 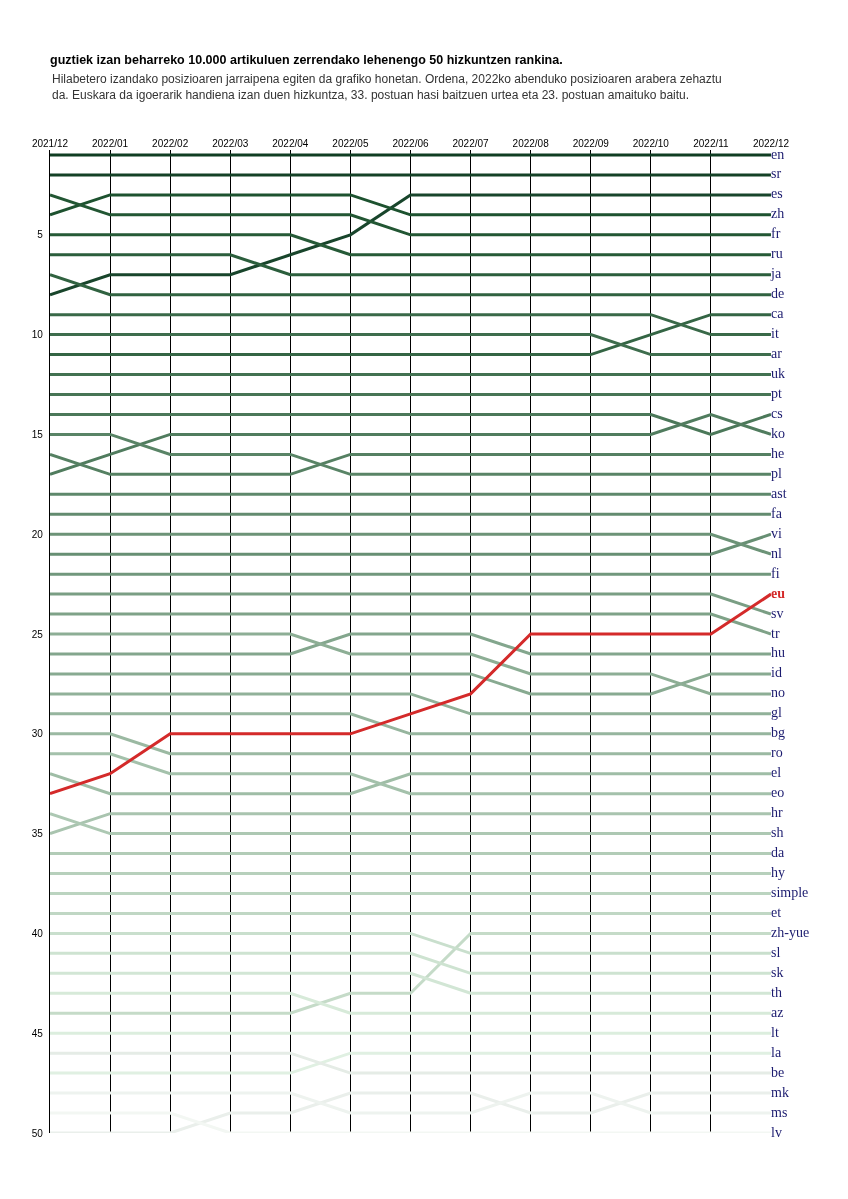 What do you see at coordinates (777, 813) in the screenshot?
I see `series-label: hr` at bounding box center [777, 813].